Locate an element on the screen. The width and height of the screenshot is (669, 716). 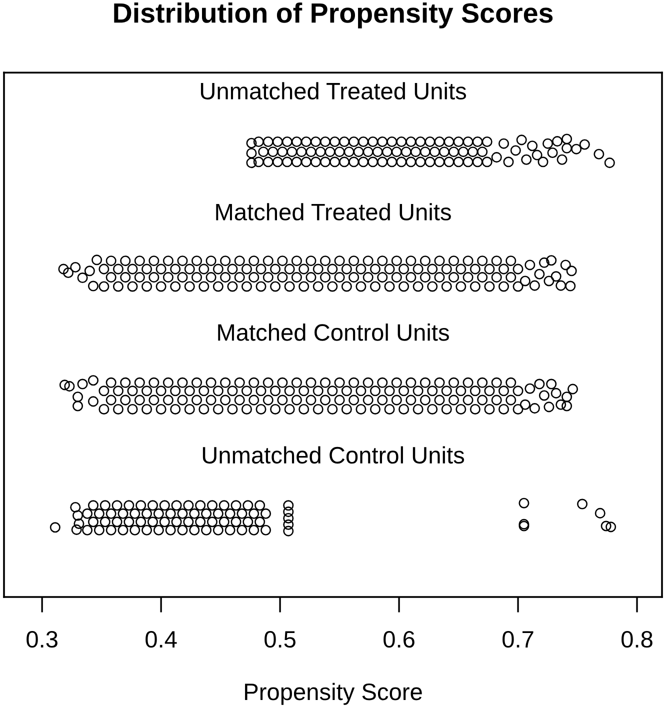
x-tick-label: 0.4 is located at coordinates (161, 639).